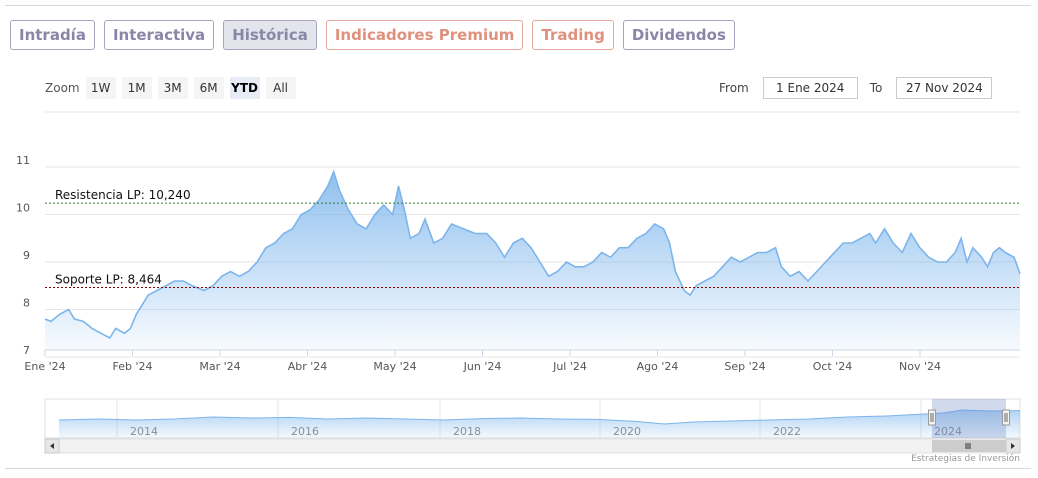  Describe the element at coordinates (965, 459) in the screenshot. I see `chart-credit: Estrategias de Inversión` at that location.